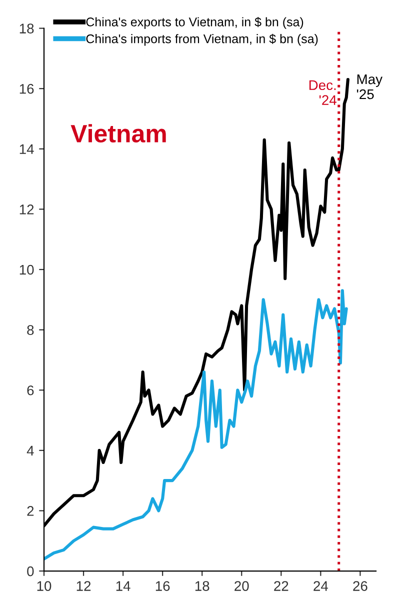 The image size is (400, 615). I want to click on annotation: May '25, so click(369, 87).